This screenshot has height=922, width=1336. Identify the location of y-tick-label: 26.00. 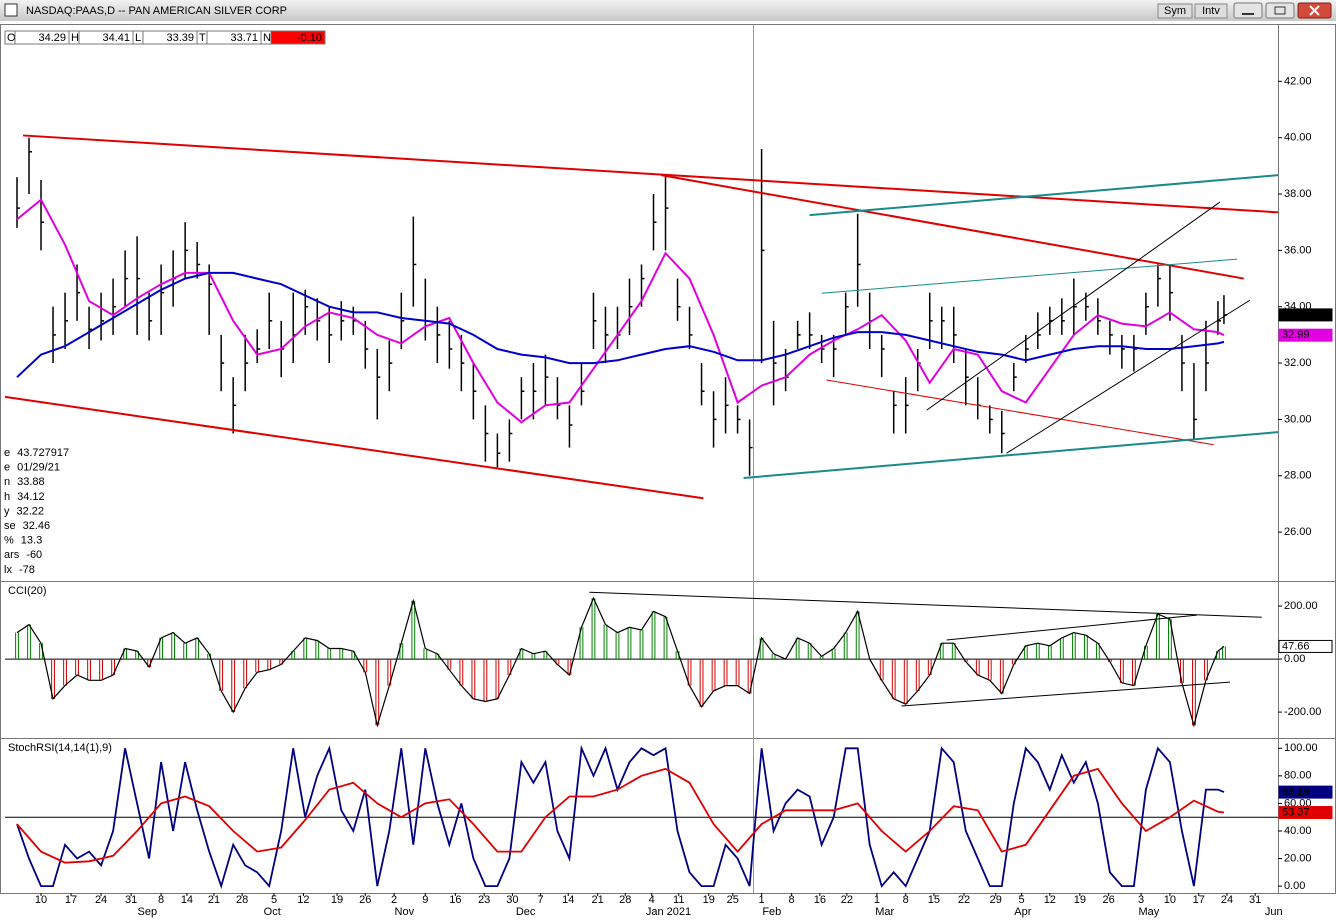
(1298, 532).